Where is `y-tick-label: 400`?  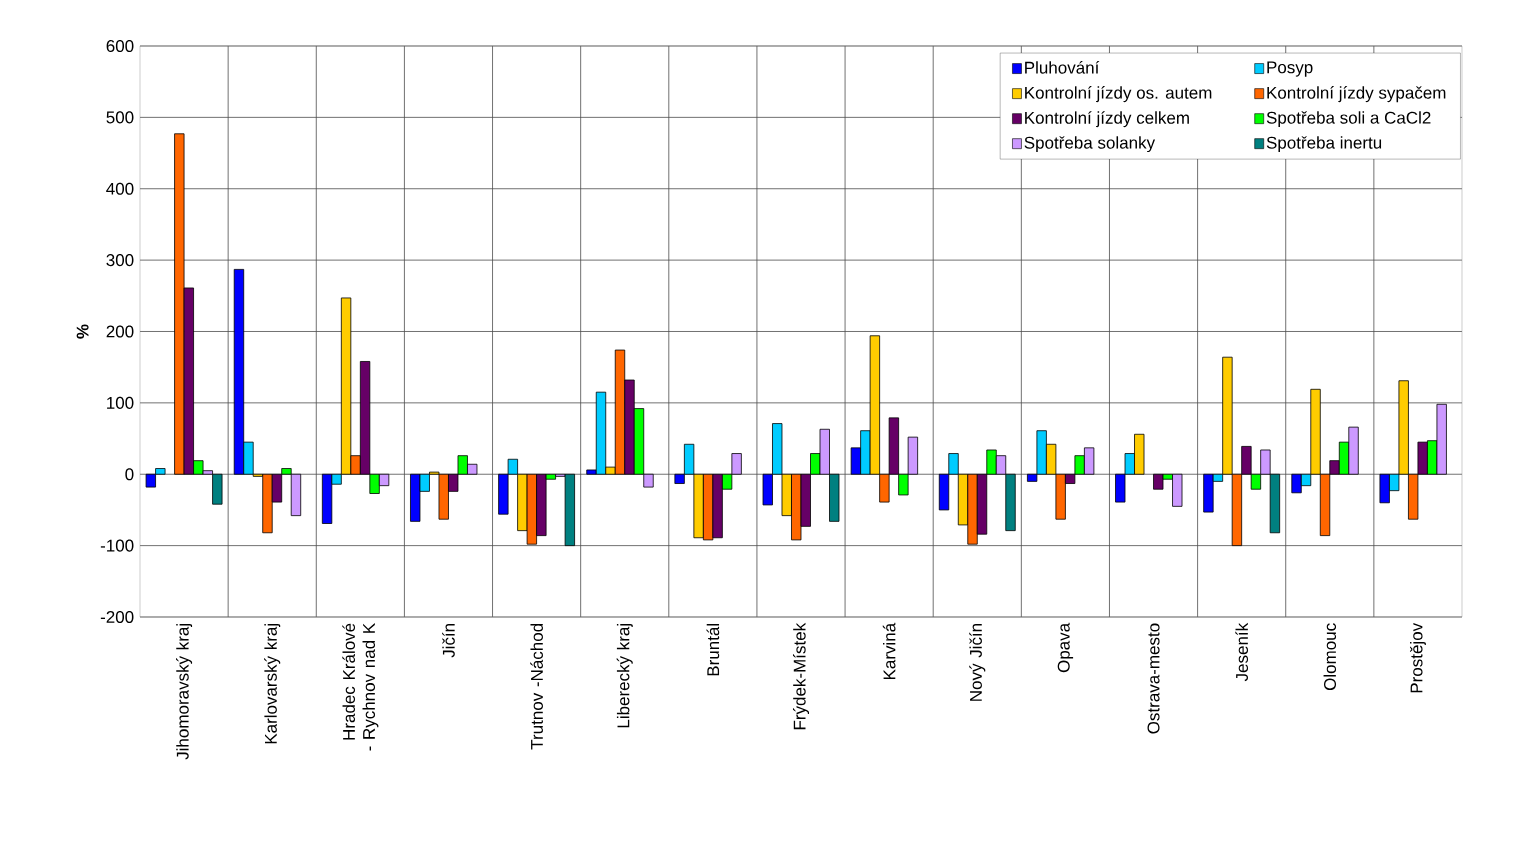 y-tick-label: 400 is located at coordinates (120, 189).